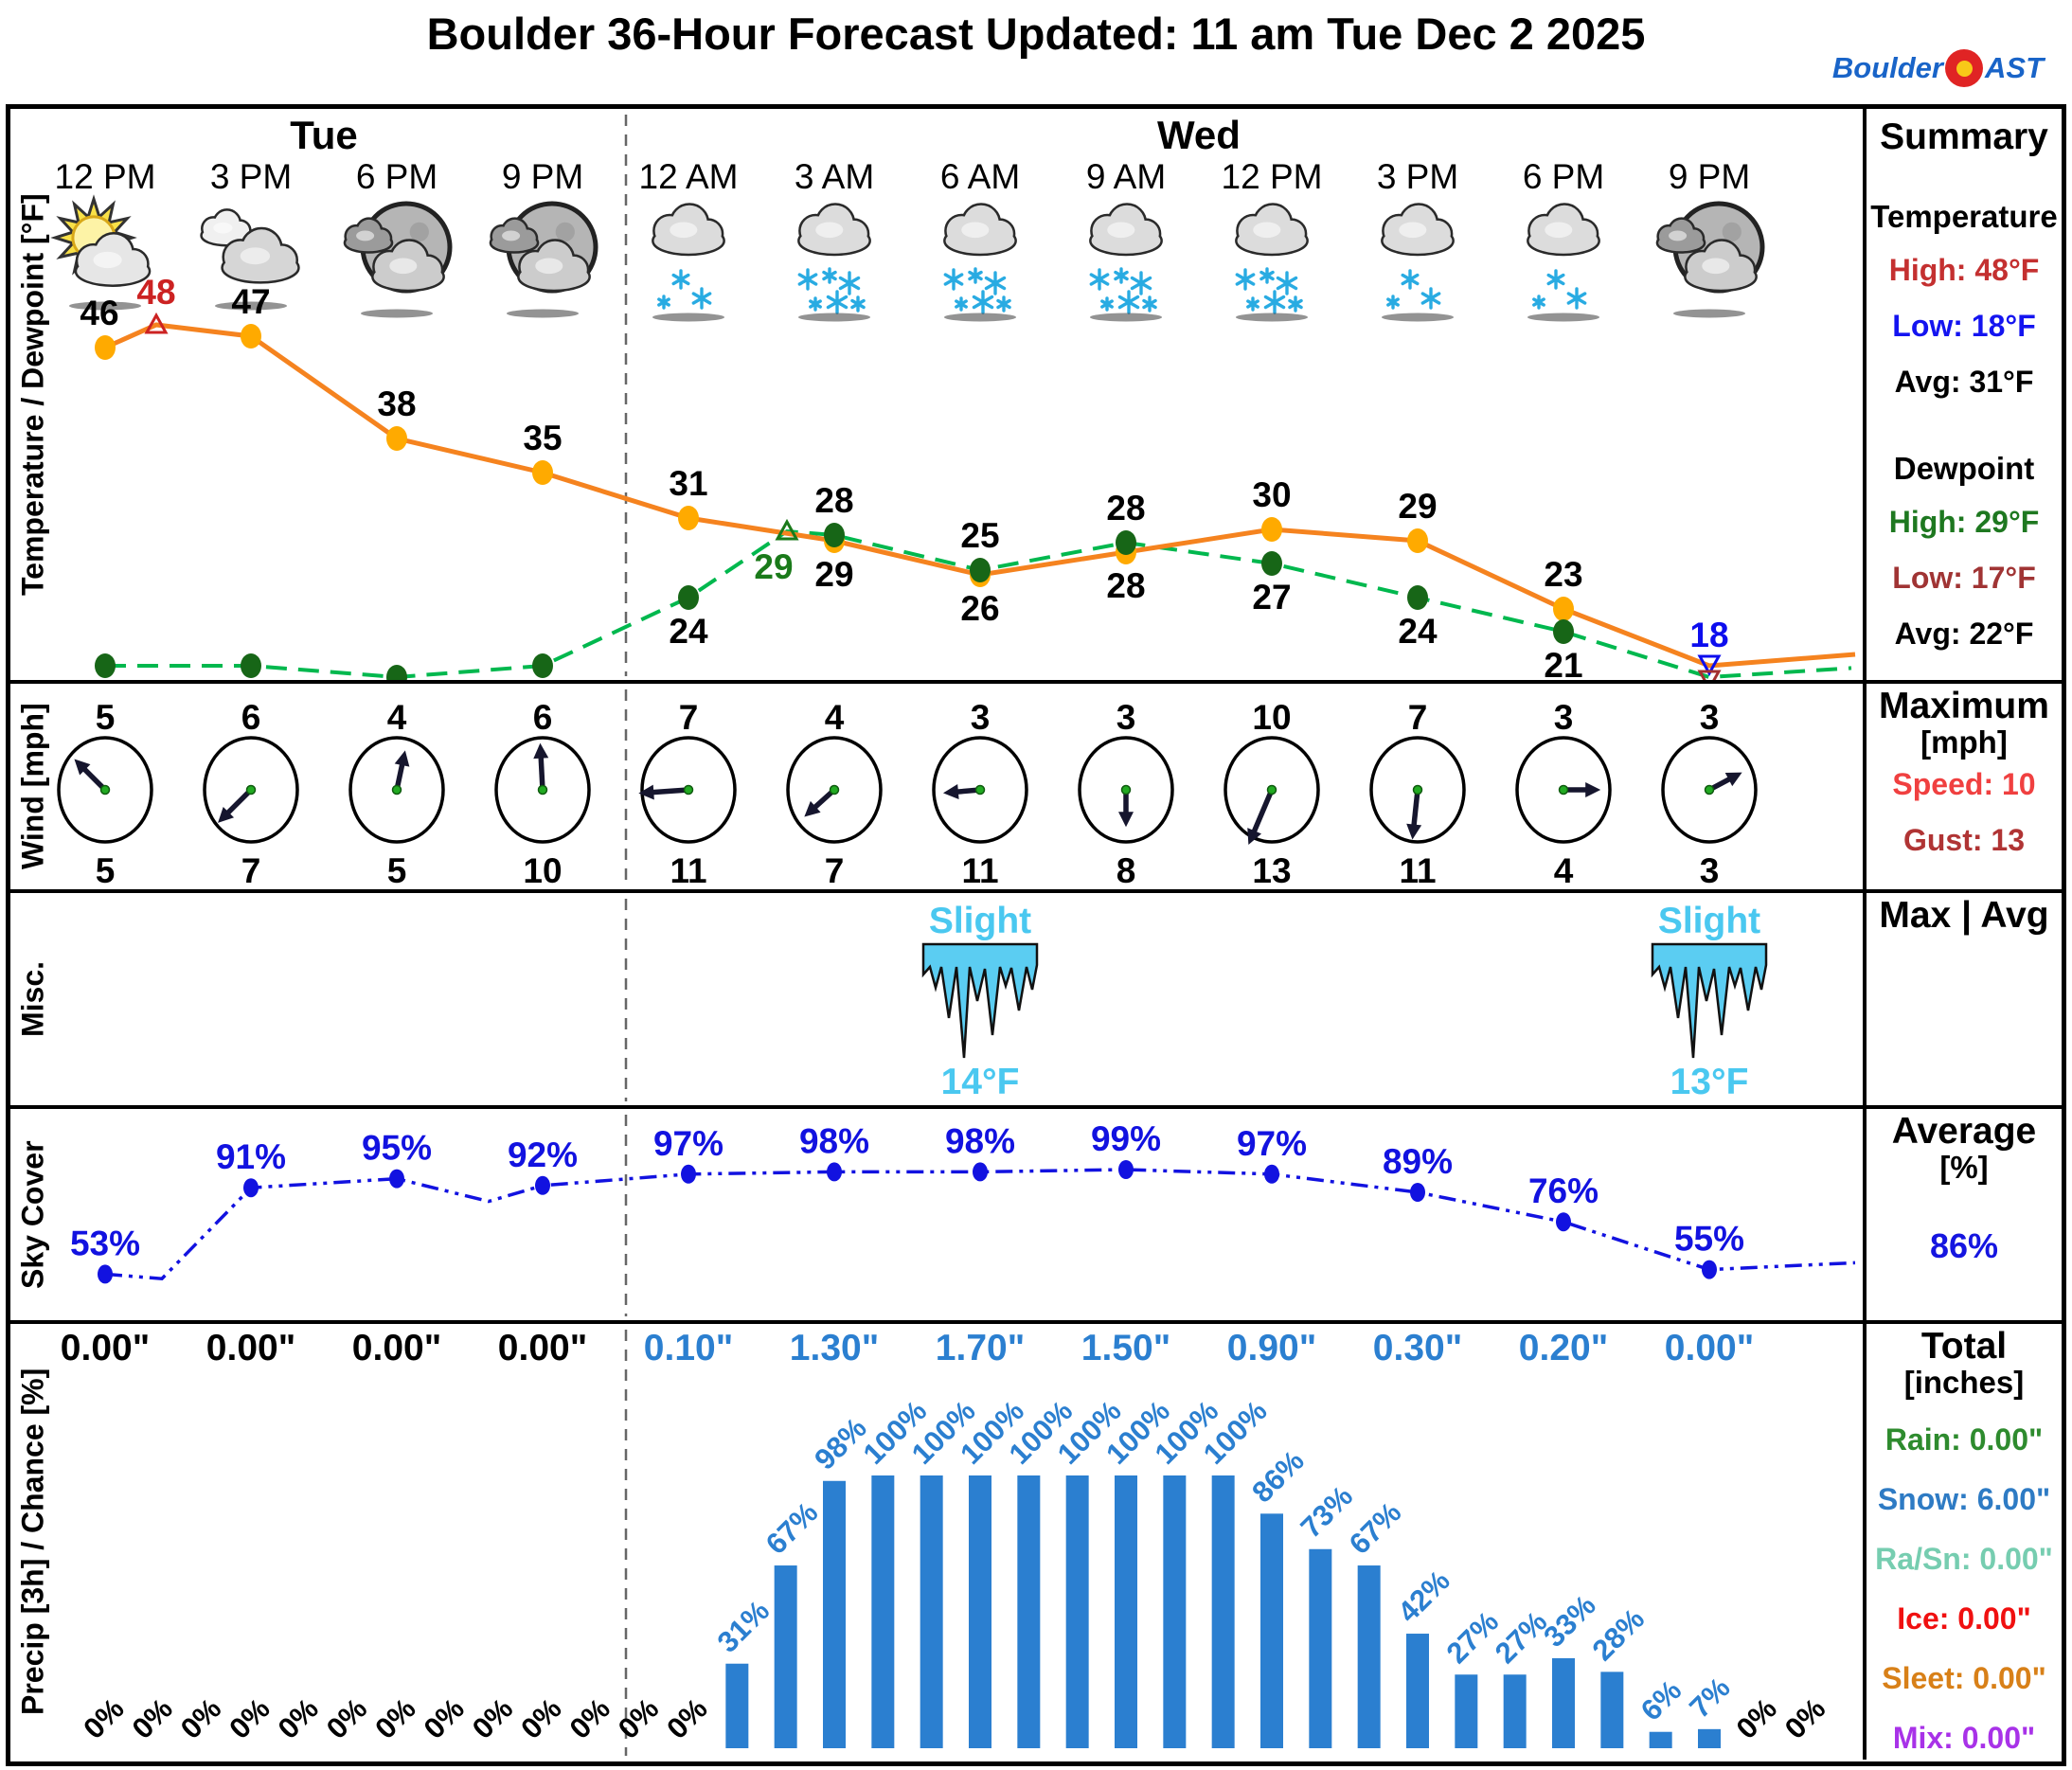 The image size is (2072, 1770). Describe the element at coordinates (1418, 717) in the screenshot. I see `wind-speed-label: 7` at that location.